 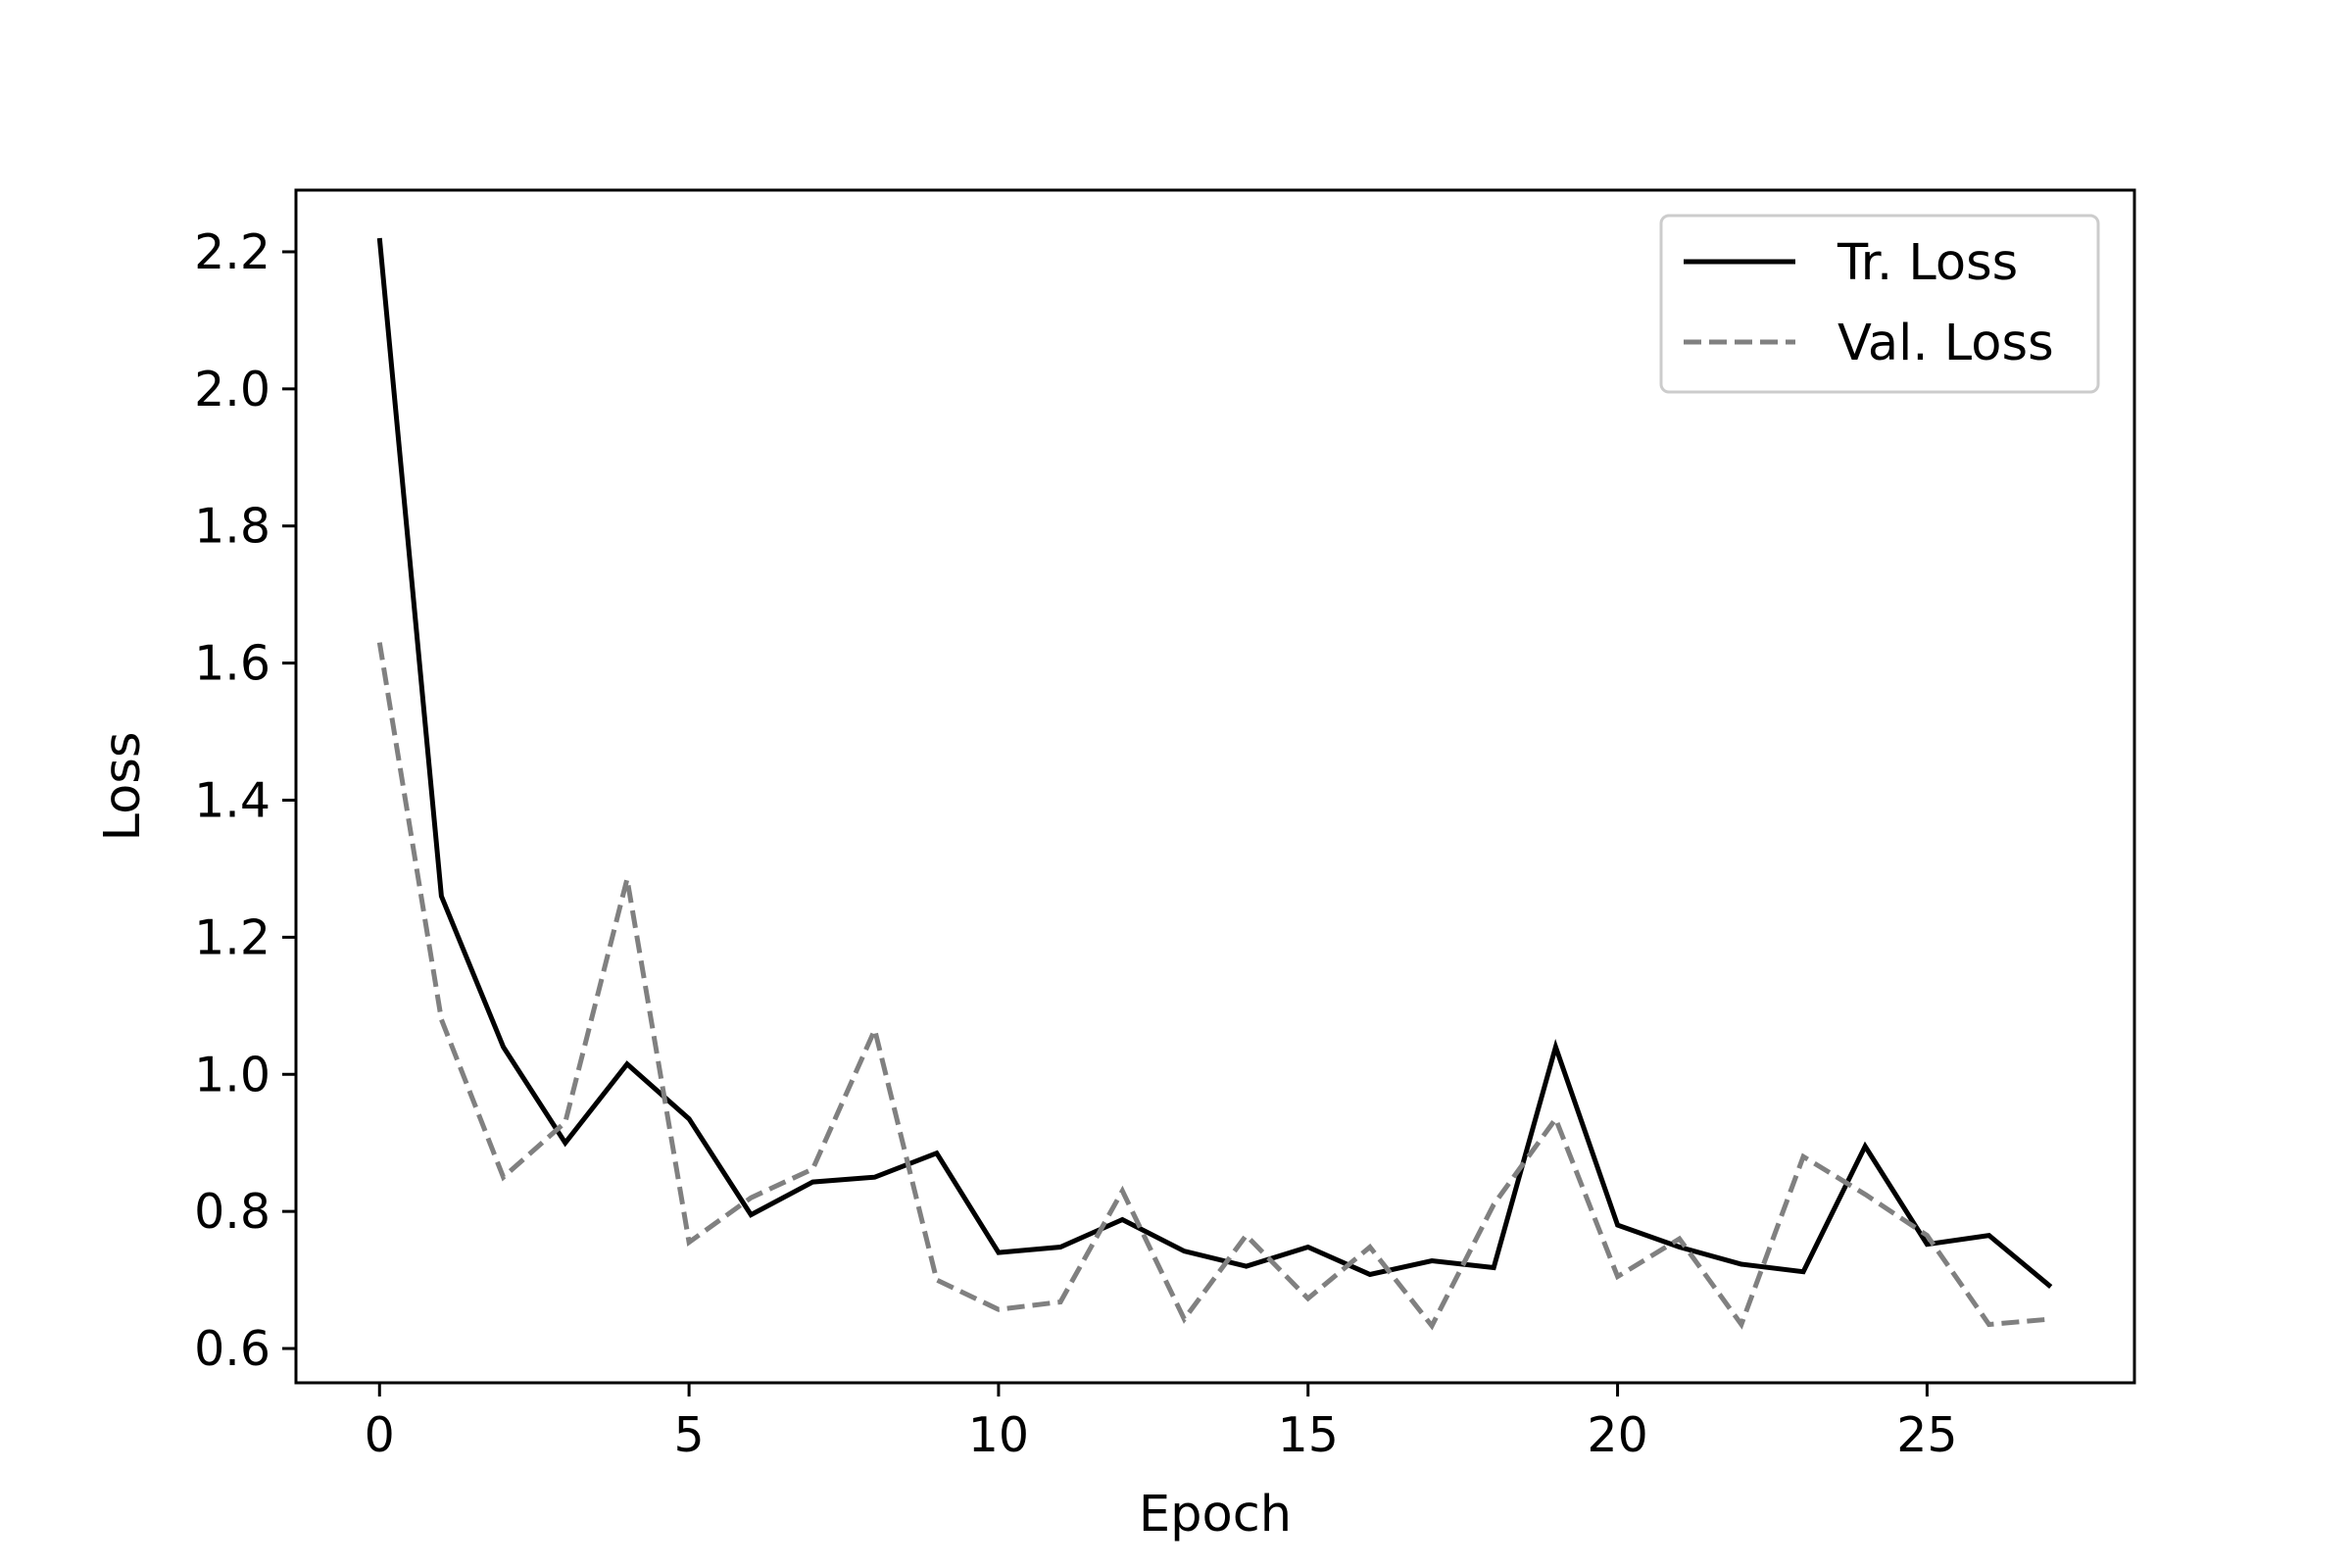 I want to click on y-axis: 0.6 0.8 1.0 1.2 1.4 1.6 1.8 2.0 2.2, so click(x=245, y=800).